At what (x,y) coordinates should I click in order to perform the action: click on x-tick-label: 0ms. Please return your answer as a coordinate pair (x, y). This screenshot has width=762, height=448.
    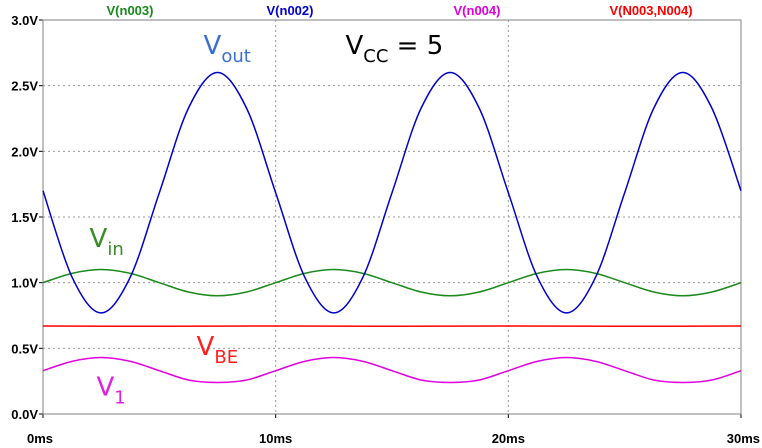
    Looking at the image, I should click on (40, 438).